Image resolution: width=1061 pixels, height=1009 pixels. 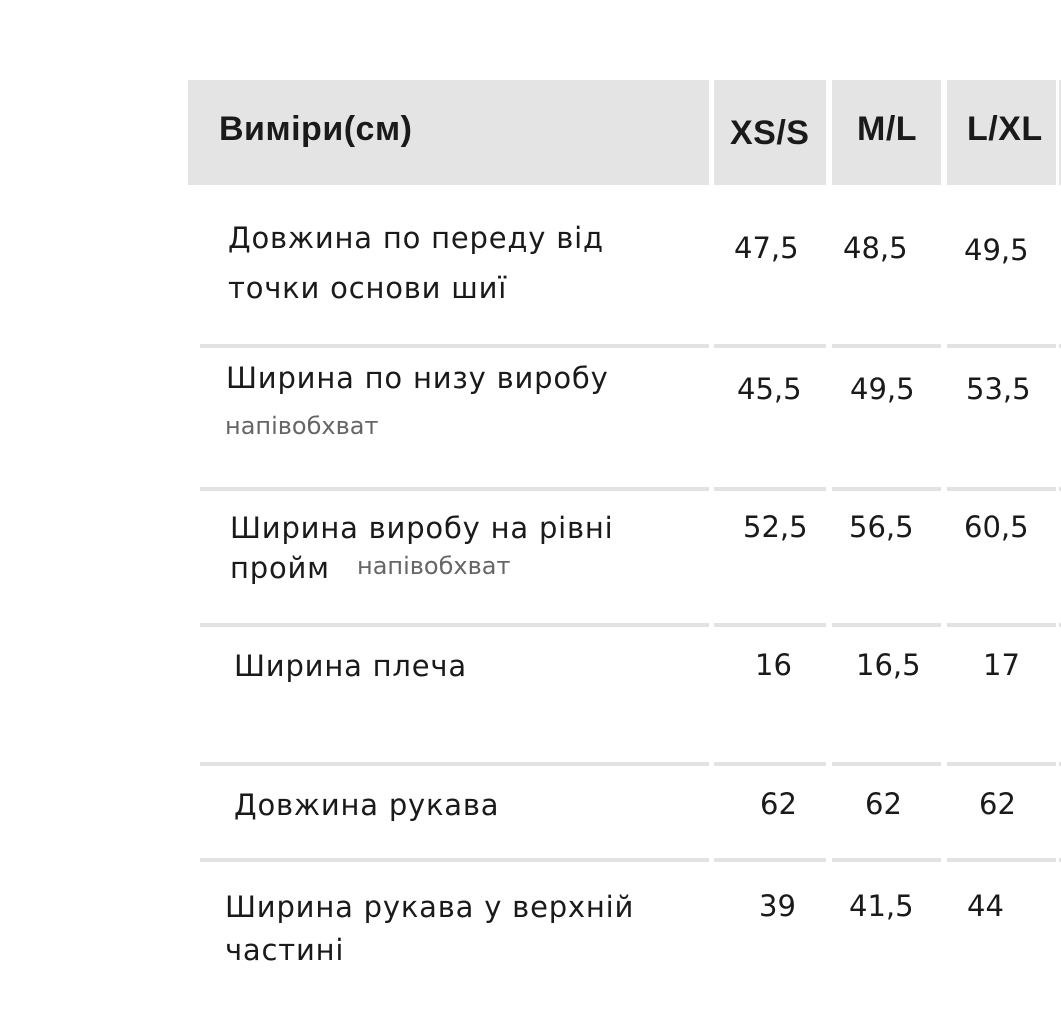 What do you see at coordinates (430, 907) in the screenshot?
I see `row-label: Ширина рукава у верхній` at bounding box center [430, 907].